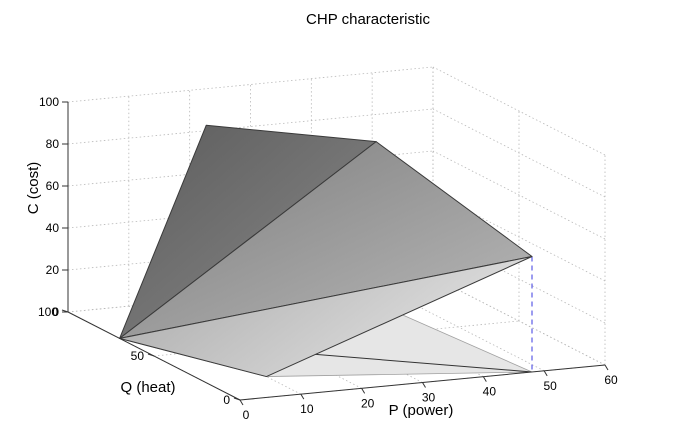 Image resolution: width=676 pixels, height=423 pixels. What do you see at coordinates (147, 387) in the screenshot?
I see `y-axis-label: Q (heat)` at bounding box center [147, 387].